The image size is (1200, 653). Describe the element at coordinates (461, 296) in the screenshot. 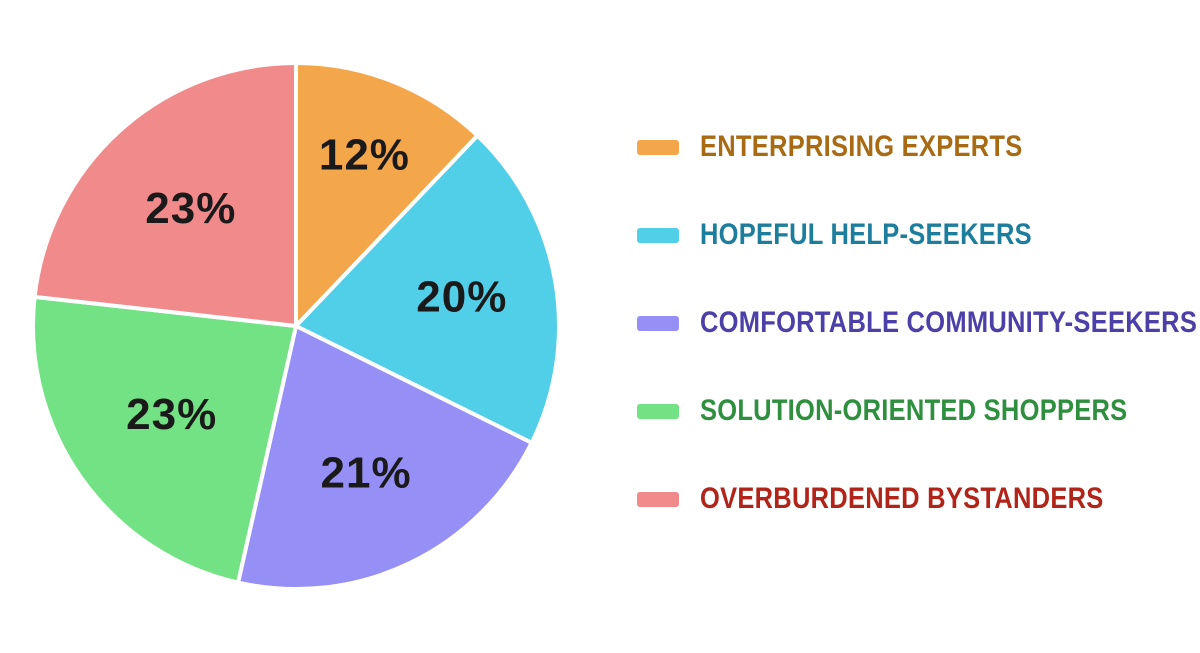

I see `slice-percent-label-hopeful-help-seekers: 20%` at that location.